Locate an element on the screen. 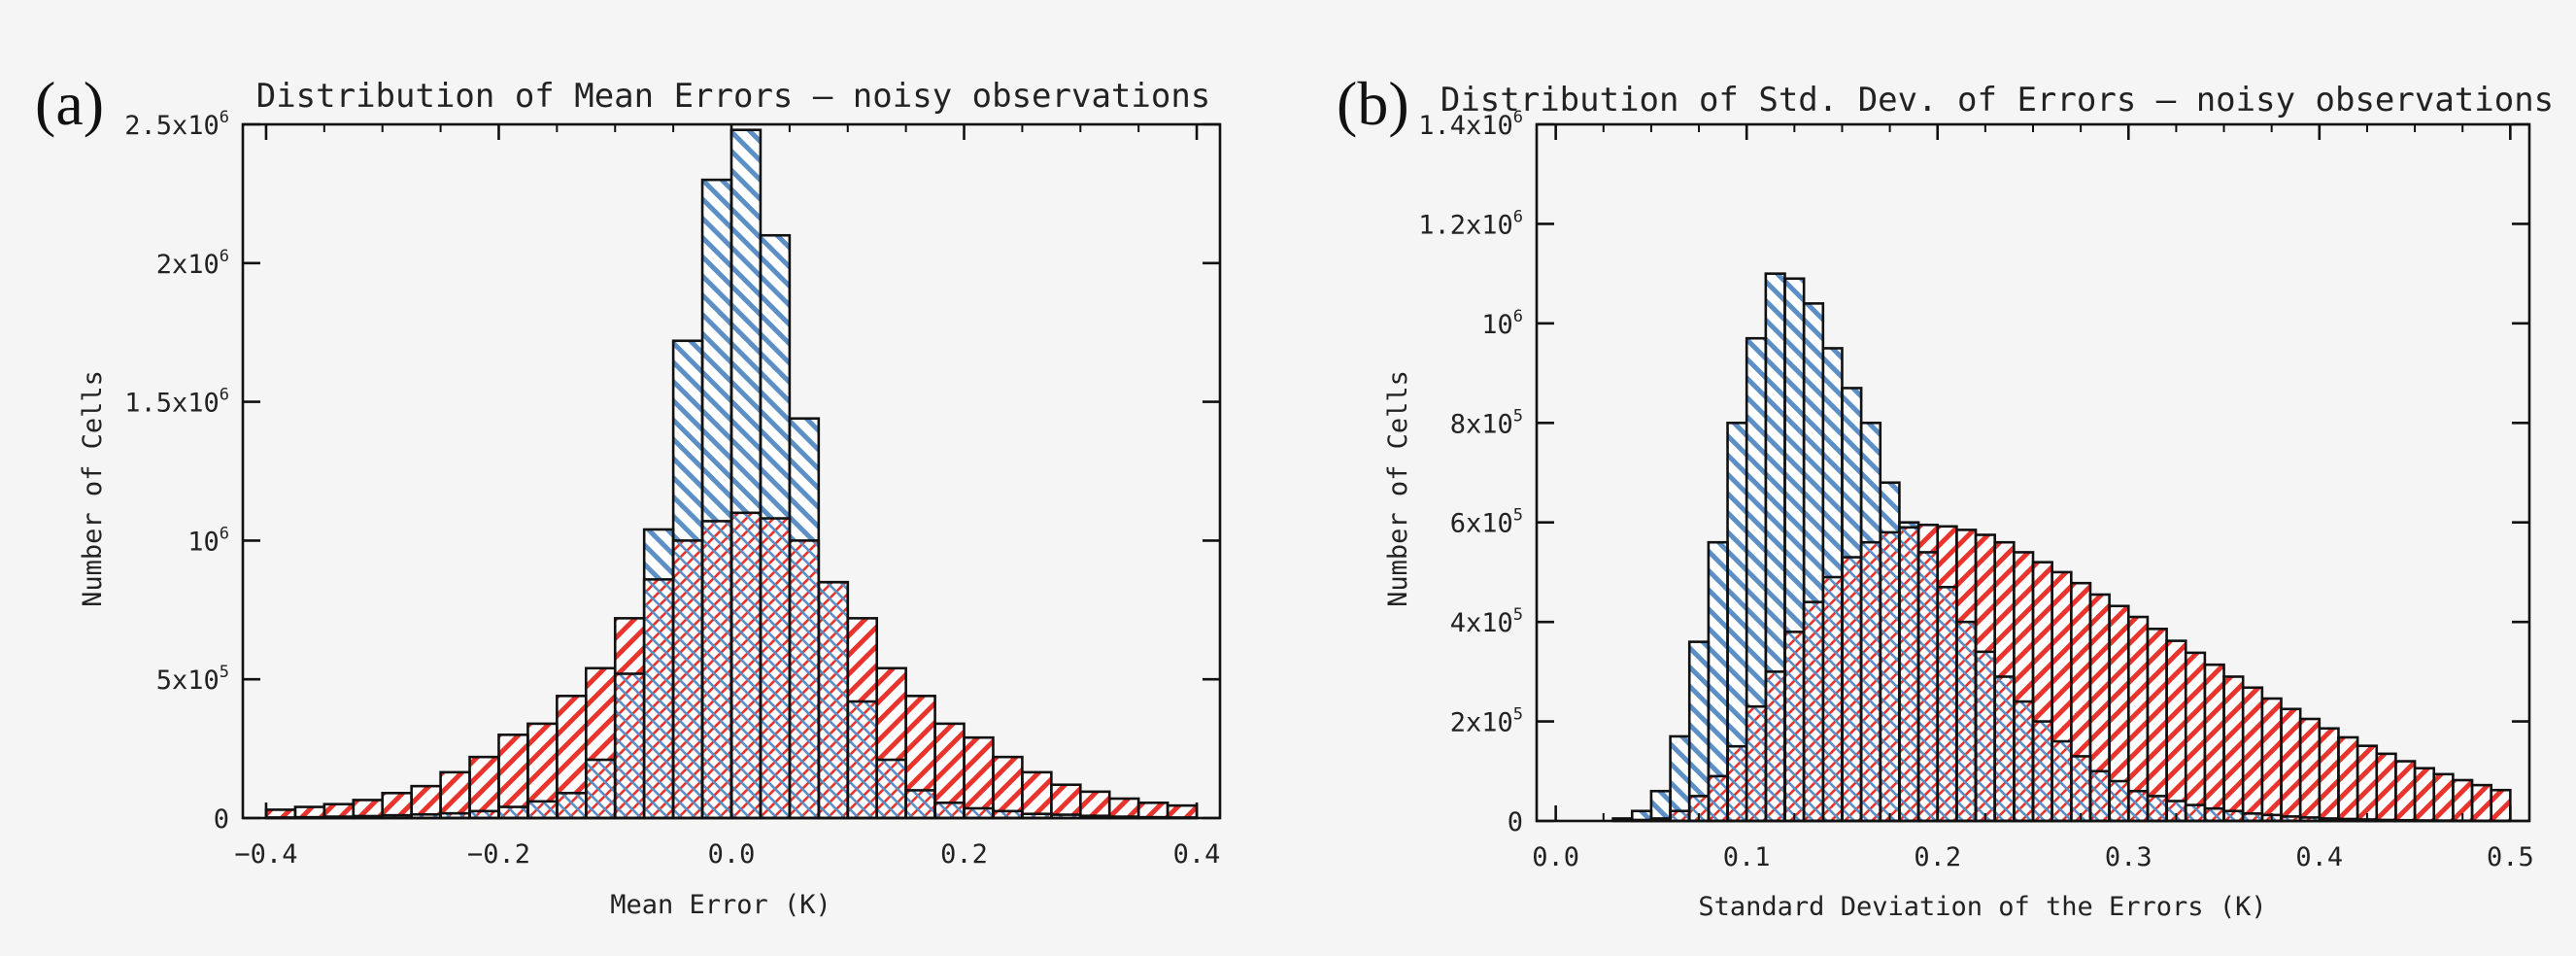 The width and height of the screenshot is (2576, 956). panel-b-xtick-label-2: 0.2 is located at coordinates (1937, 857).